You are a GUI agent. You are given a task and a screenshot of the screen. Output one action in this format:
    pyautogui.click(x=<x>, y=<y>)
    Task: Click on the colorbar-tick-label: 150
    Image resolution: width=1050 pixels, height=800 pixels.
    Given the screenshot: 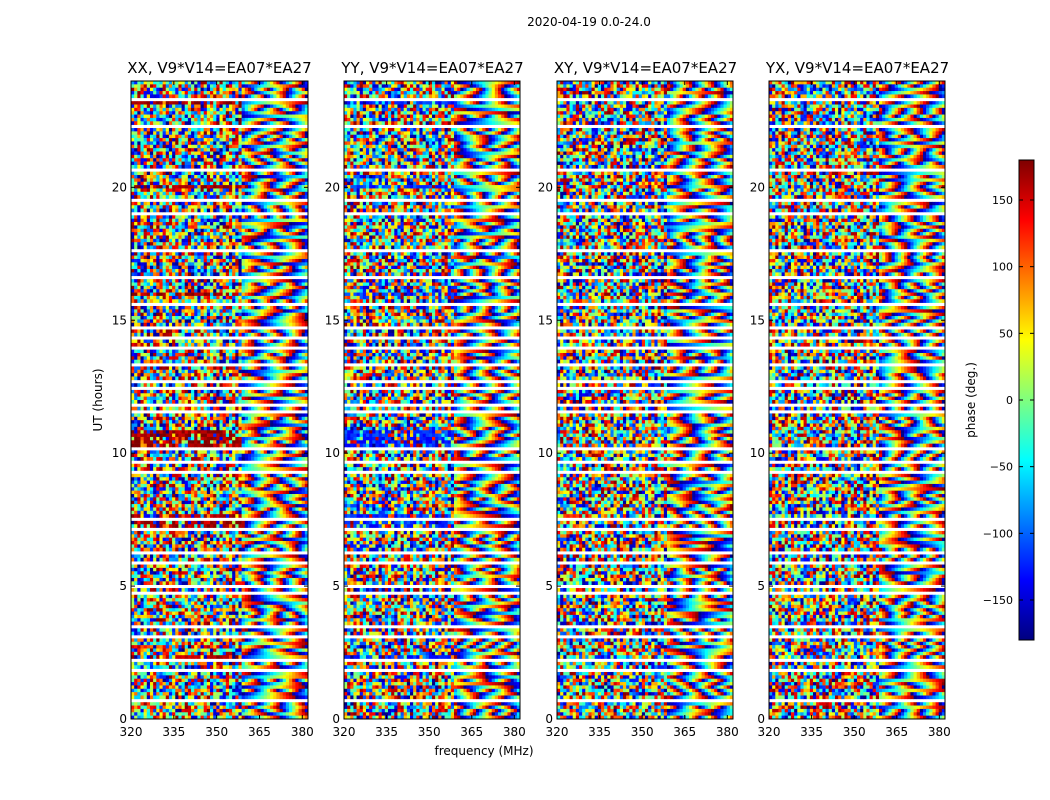 What is the action you would take?
    pyautogui.click(x=1002, y=200)
    